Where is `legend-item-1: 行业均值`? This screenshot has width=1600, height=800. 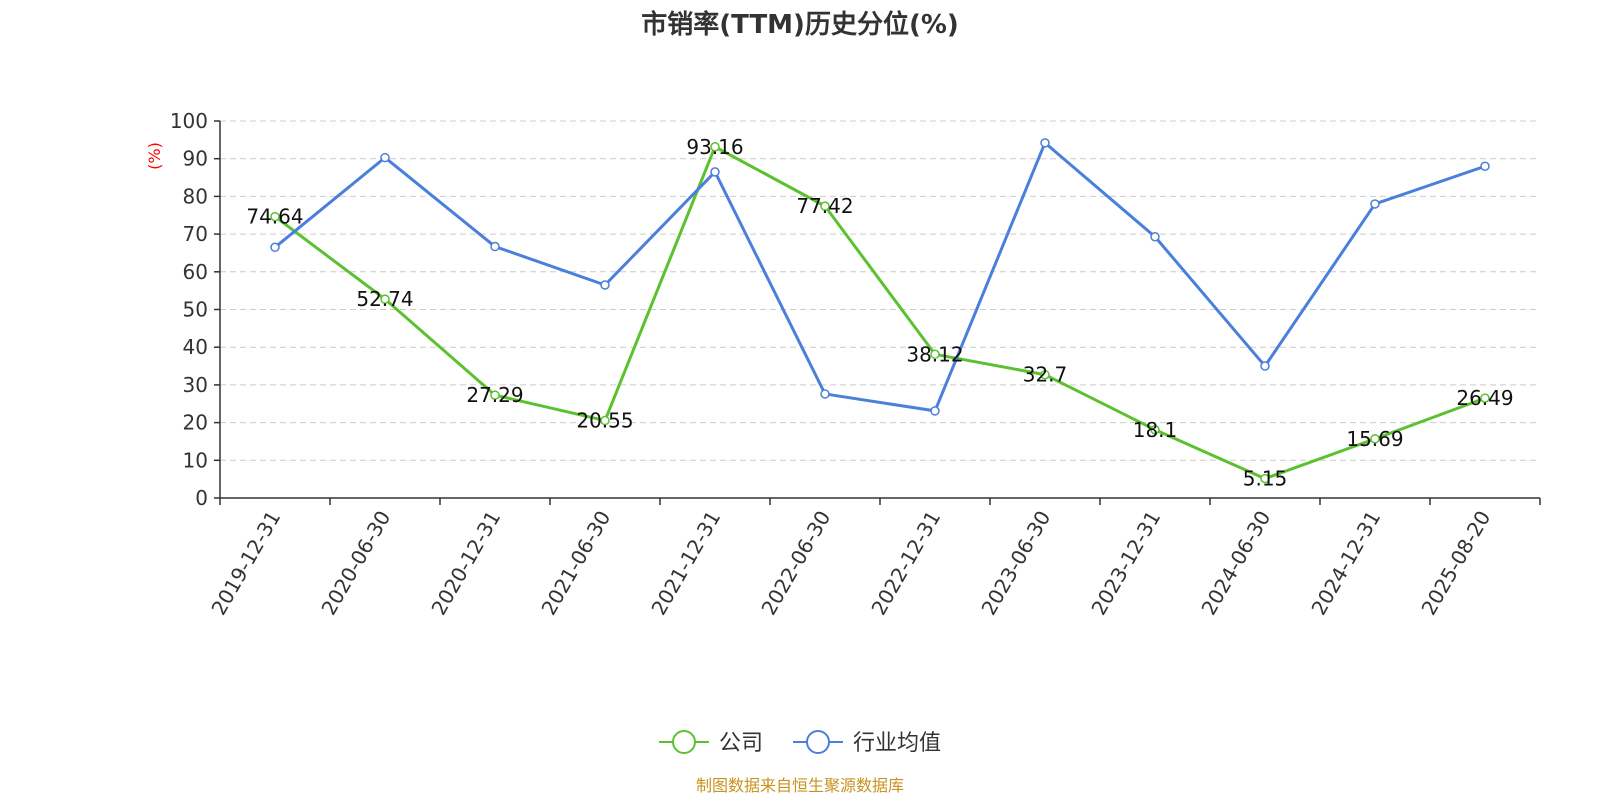
legend-item-1: 行业均值 is located at coordinates (867, 743).